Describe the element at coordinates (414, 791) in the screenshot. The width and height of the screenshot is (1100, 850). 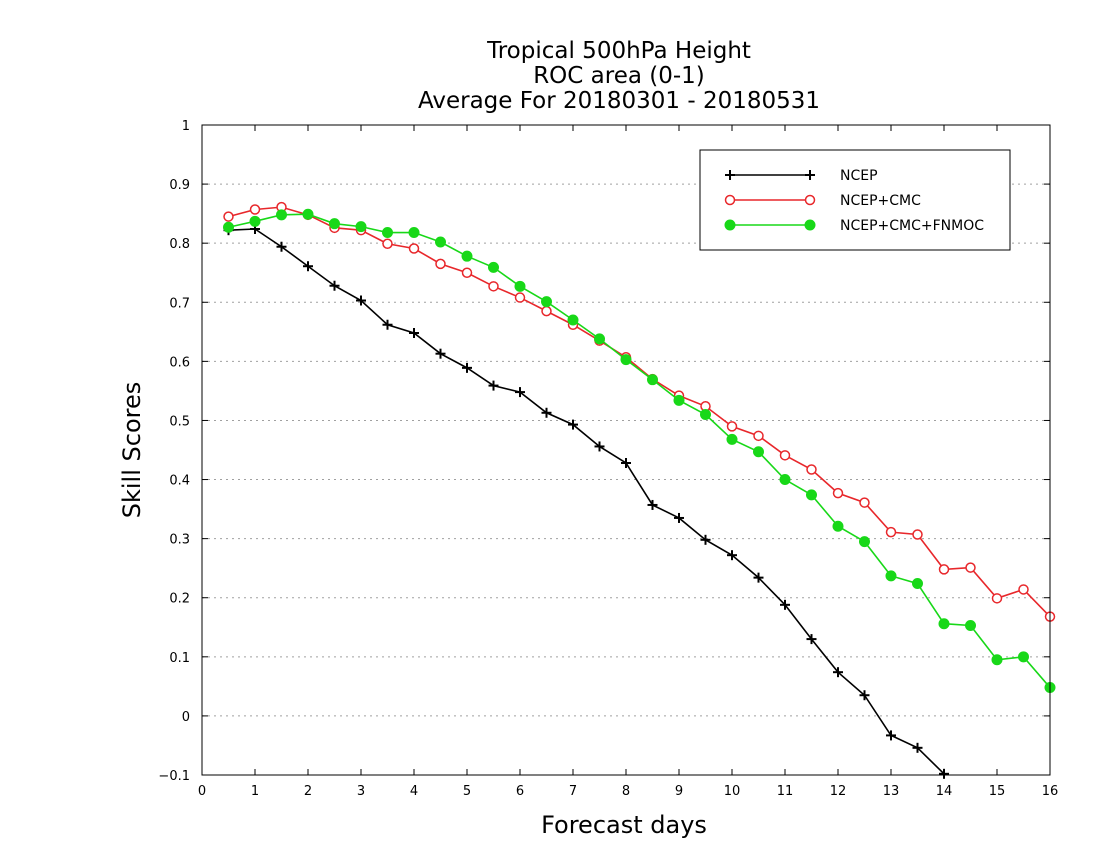
I see `x-tick-label: 4` at that location.